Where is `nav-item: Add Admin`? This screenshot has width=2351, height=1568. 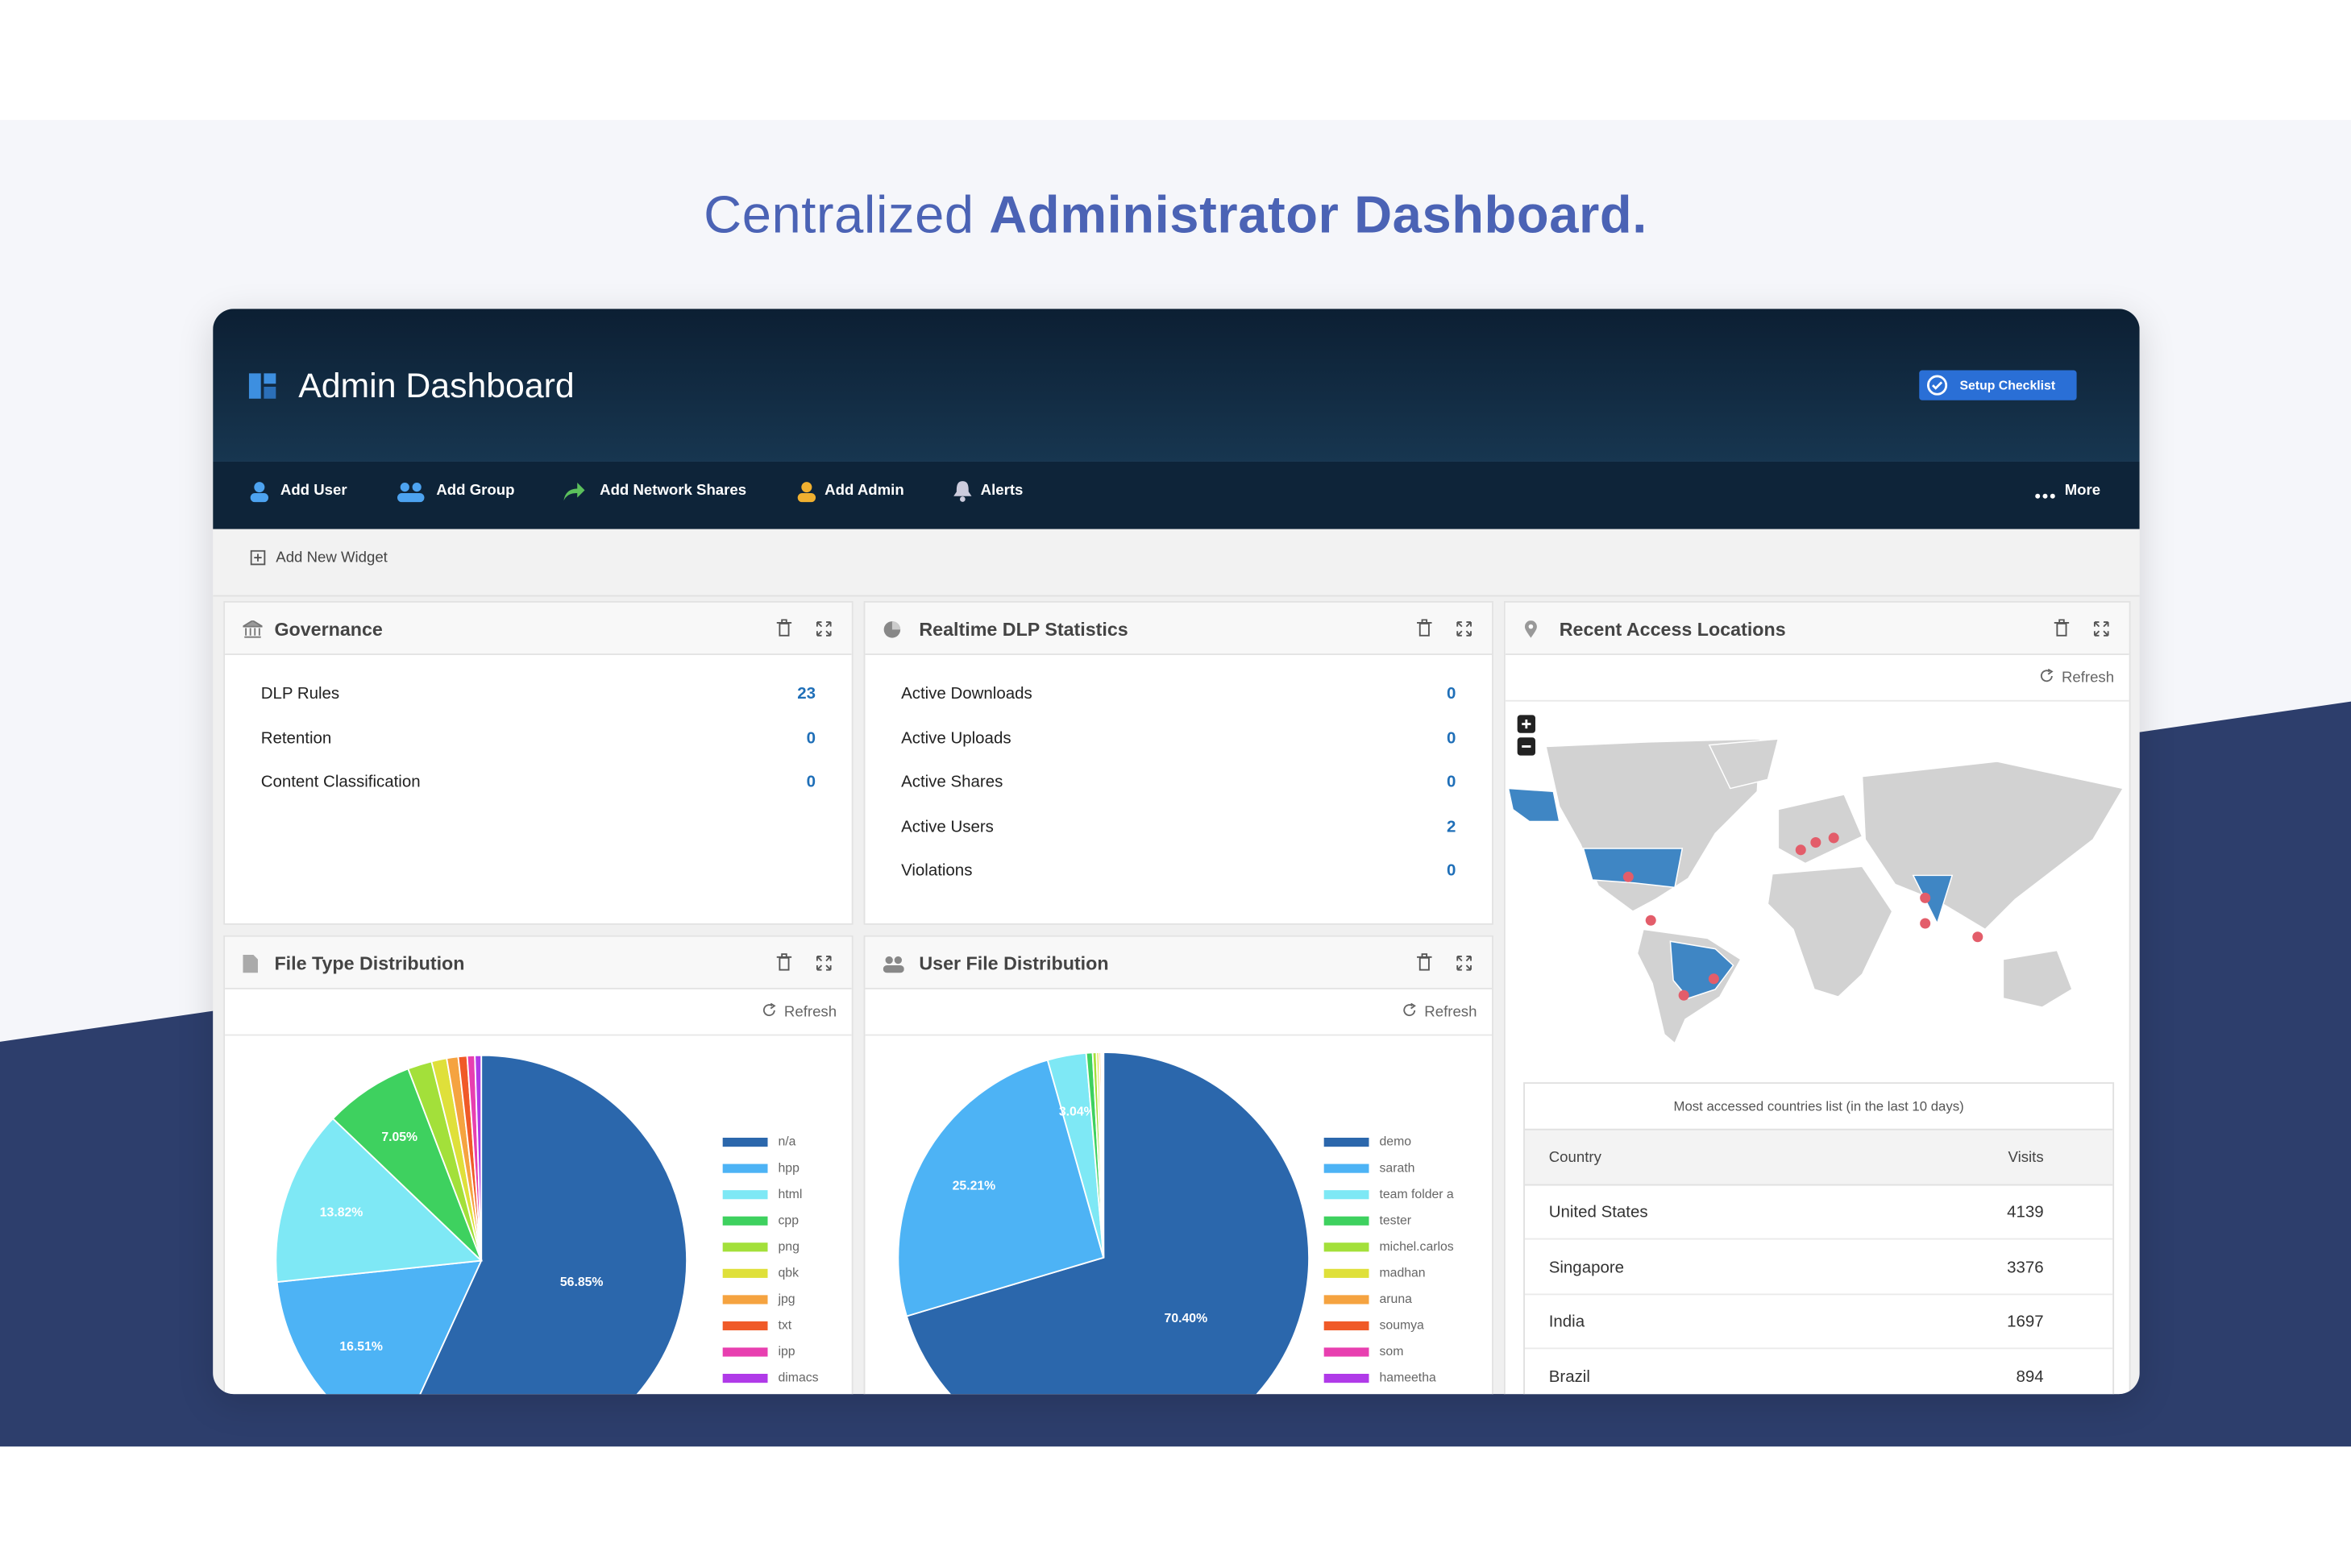
nav-item: Add Admin is located at coordinates (864, 491).